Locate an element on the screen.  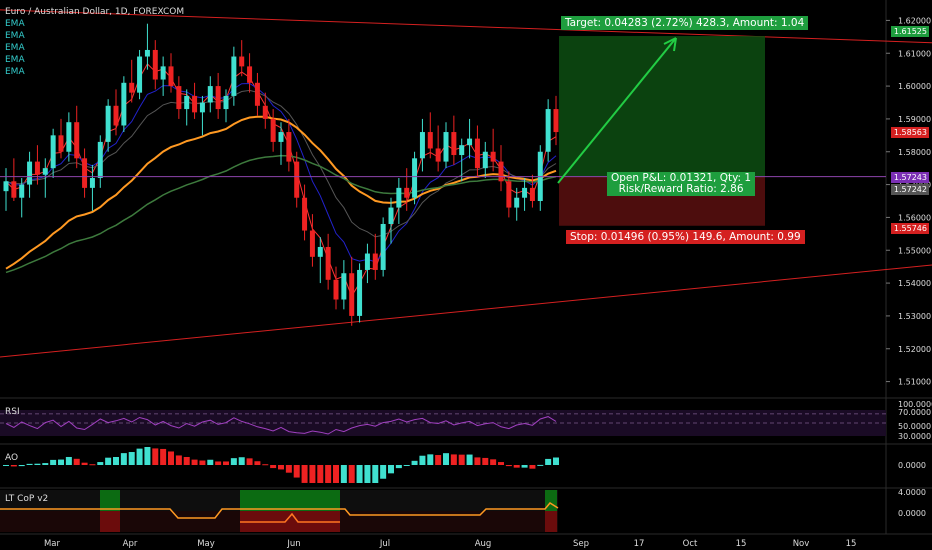
x-tick-label: Aug is located at coordinates (483, 544).